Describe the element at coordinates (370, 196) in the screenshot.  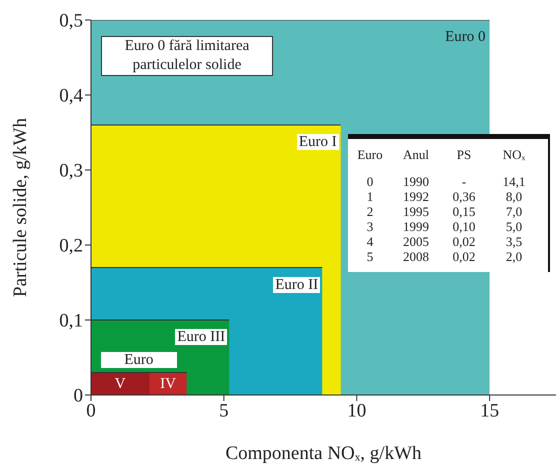
I see `annotation: 1` at that location.